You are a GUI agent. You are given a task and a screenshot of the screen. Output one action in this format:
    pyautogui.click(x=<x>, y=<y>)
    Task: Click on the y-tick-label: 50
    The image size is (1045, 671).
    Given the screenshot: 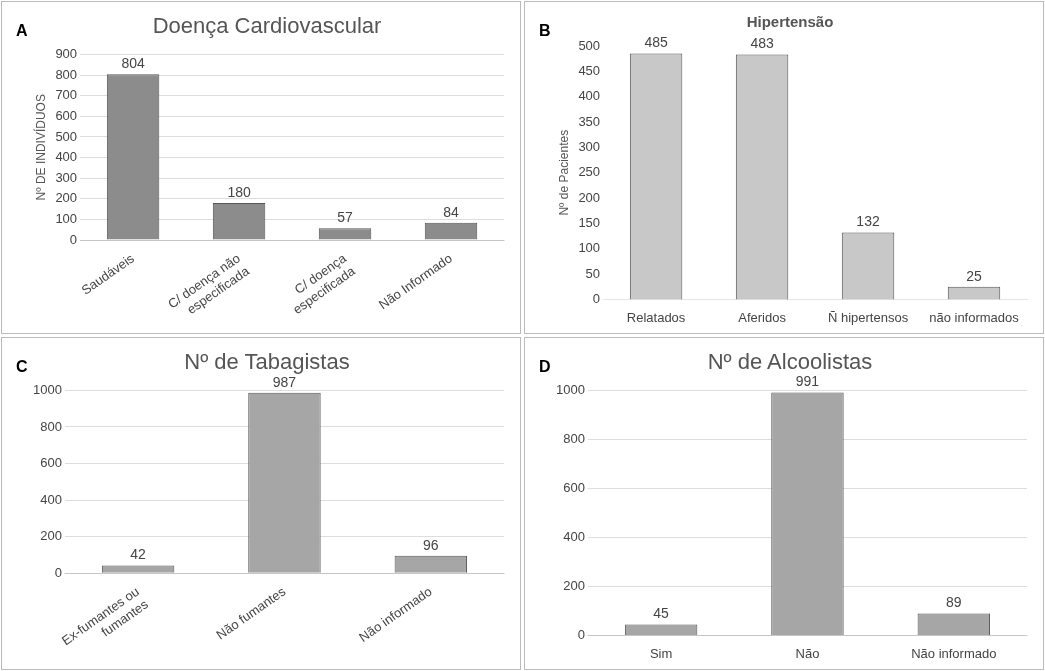 What is the action you would take?
    pyautogui.click(x=593, y=273)
    